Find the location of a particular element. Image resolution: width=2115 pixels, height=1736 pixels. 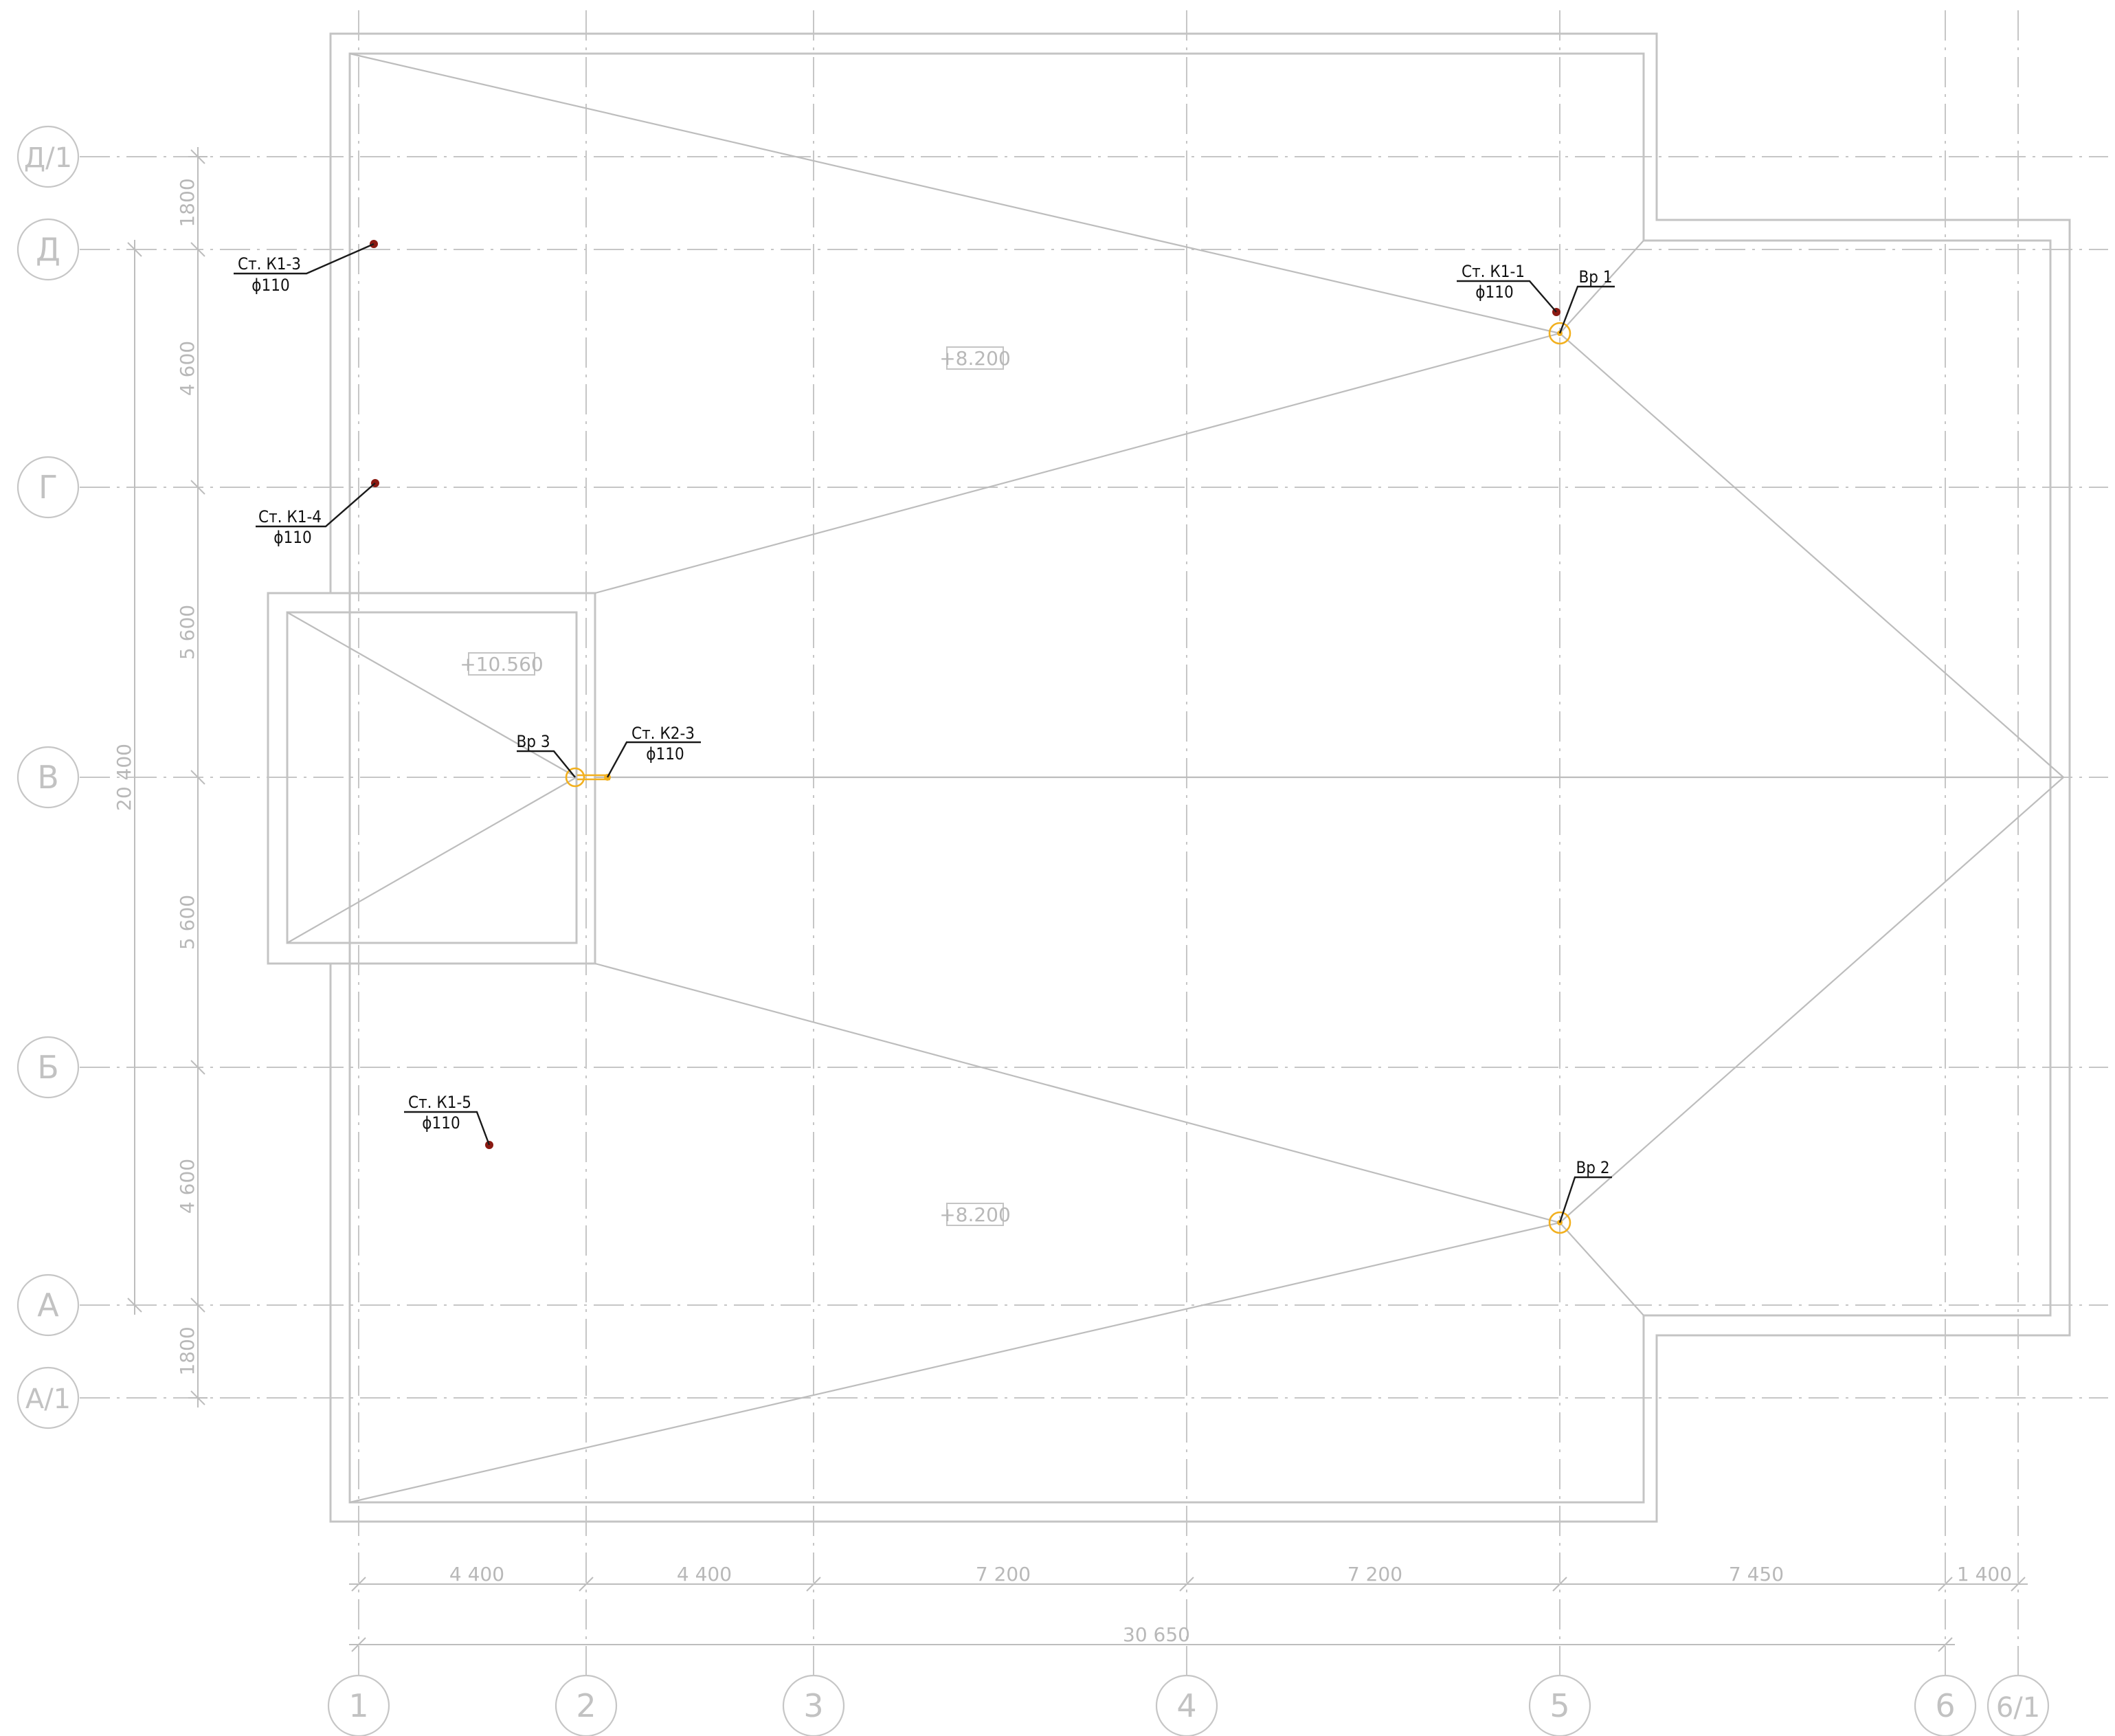

riser-tag-k1-5: Ст. К1-5 ϕ110 is located at coordinates (448, 1119).